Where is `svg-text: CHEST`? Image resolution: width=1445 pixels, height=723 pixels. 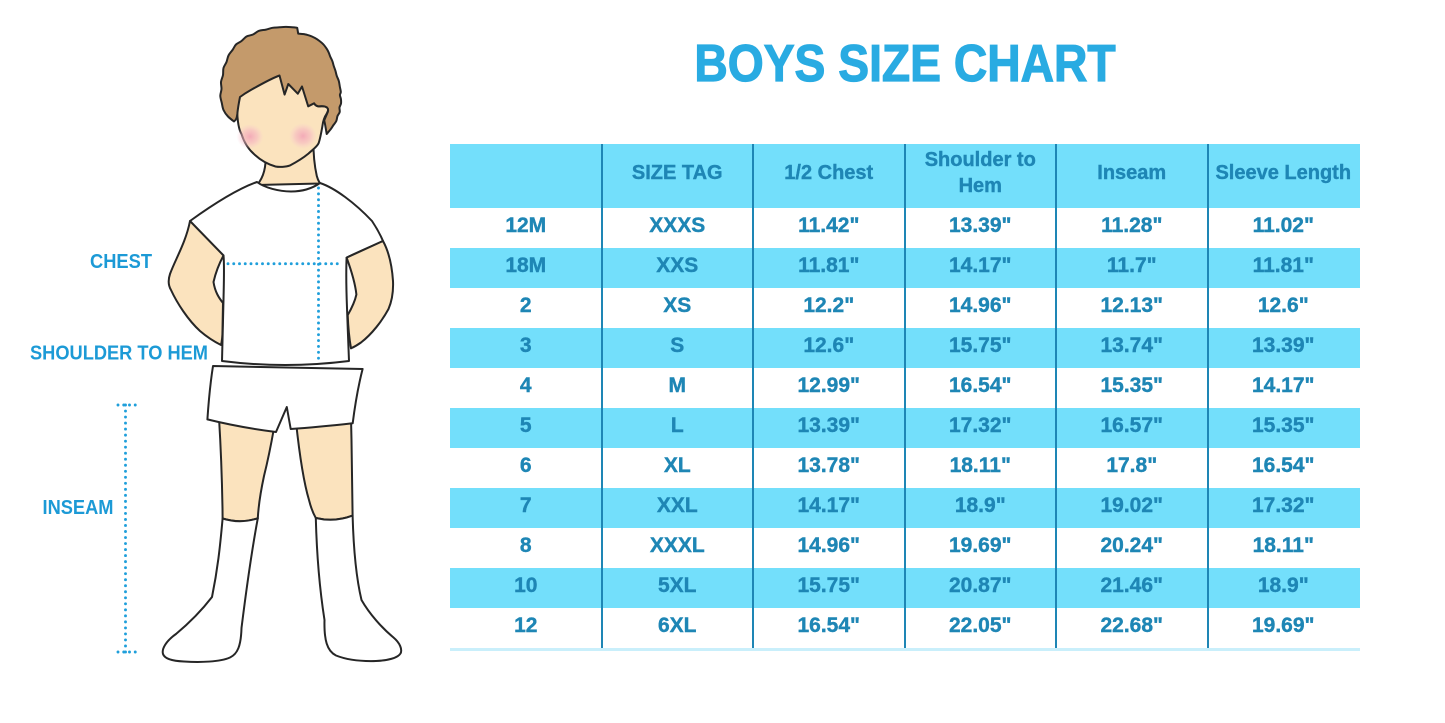
svg-text: CHEST is located at coordinates (121, 262).